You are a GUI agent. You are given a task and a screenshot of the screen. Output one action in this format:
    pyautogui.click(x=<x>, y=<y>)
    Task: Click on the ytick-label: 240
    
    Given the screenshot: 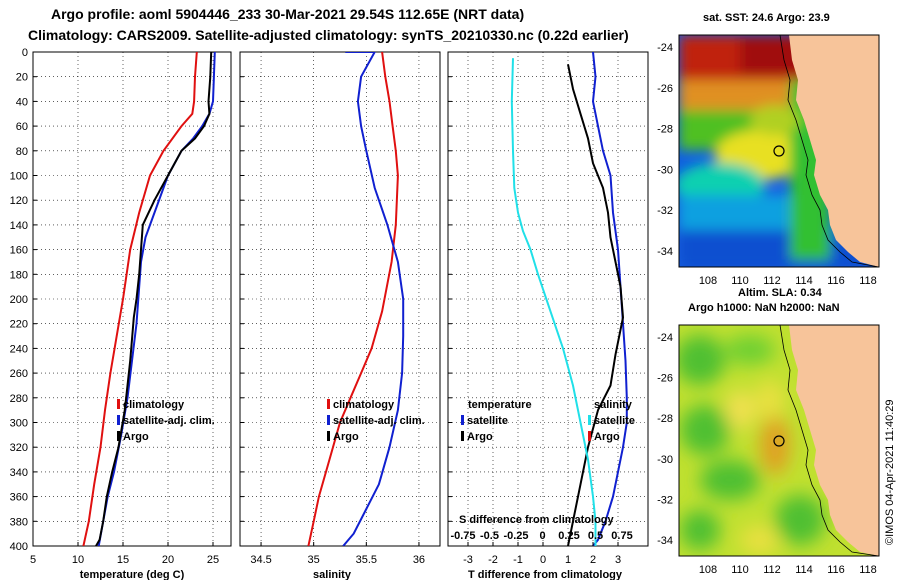 What is the action you would take?
    pyautogui.click(x=19, y=349)
    